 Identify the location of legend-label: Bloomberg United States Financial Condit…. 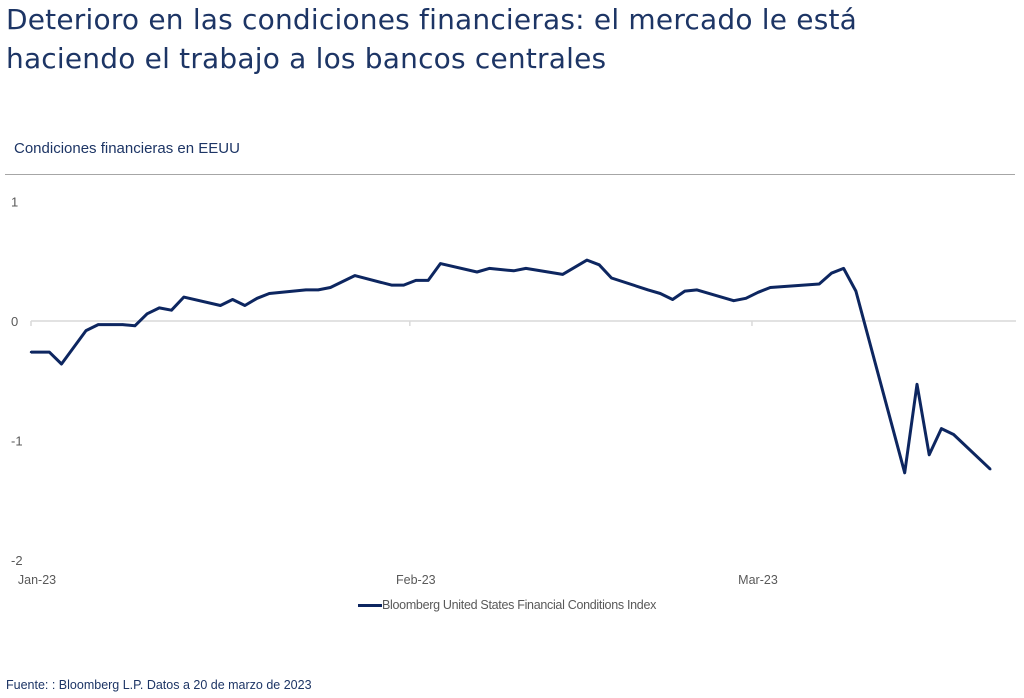
(519, 605).